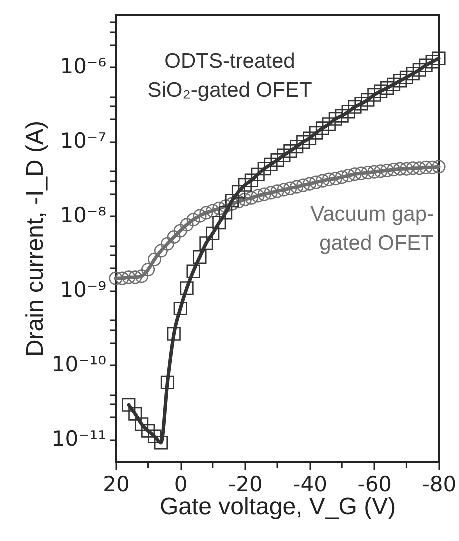 Image resolution: width=459 pixels, height=541 pixels. What do you see at coordinates (375, 484) in the screenshot?
I see `x-tick-label: -60` at bounding box center [375, 484].